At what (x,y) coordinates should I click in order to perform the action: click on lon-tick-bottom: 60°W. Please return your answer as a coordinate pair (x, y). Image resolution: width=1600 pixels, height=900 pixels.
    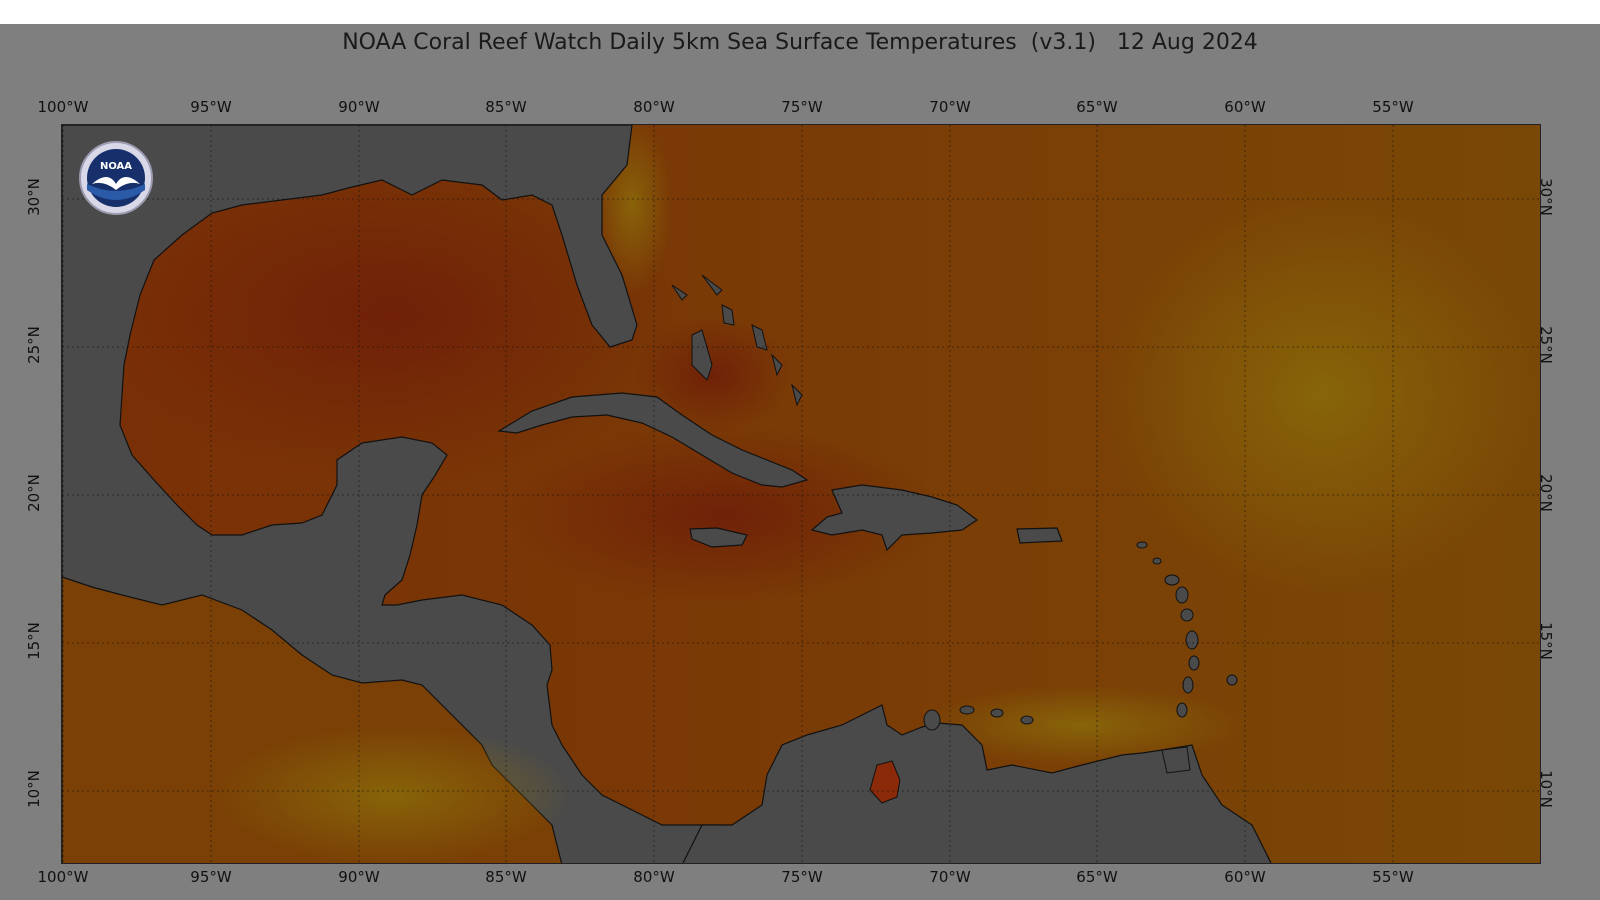
    Looking at the image, I should click on (1245, 877).